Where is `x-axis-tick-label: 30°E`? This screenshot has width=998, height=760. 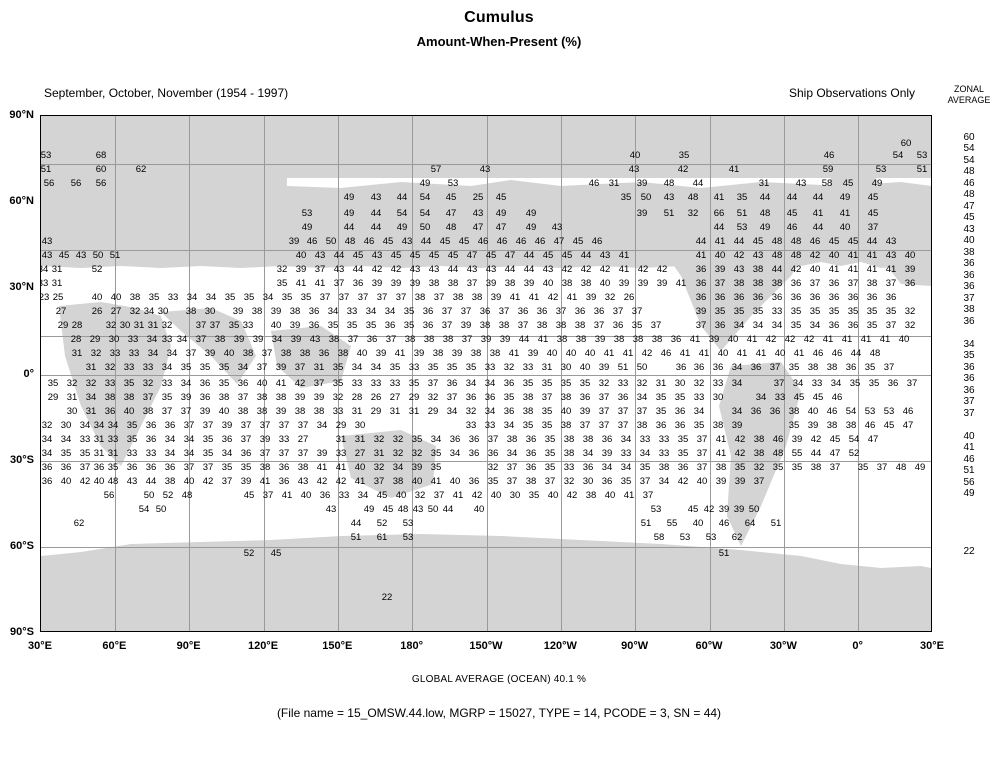
x-axis-tick-label: 30°E is located at coordinates (932, 646).